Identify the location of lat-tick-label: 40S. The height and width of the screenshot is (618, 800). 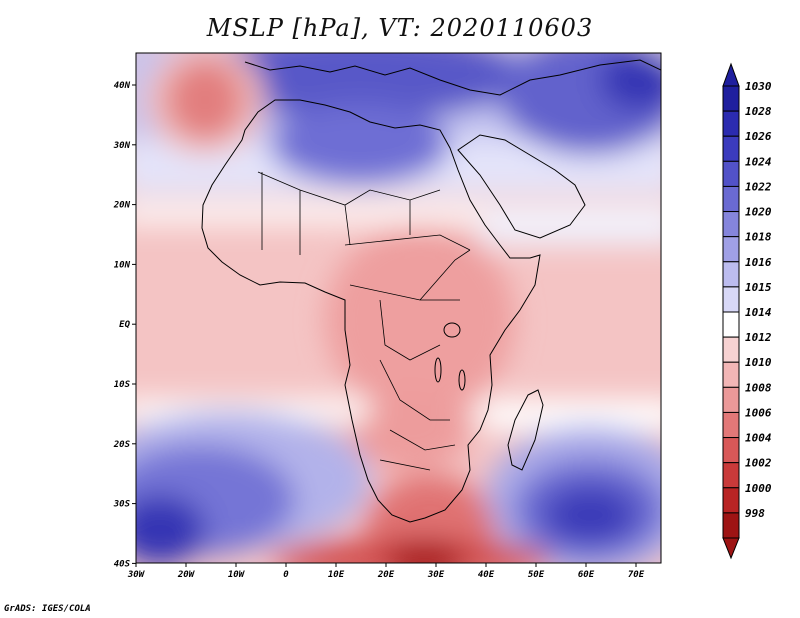
(122, 564).